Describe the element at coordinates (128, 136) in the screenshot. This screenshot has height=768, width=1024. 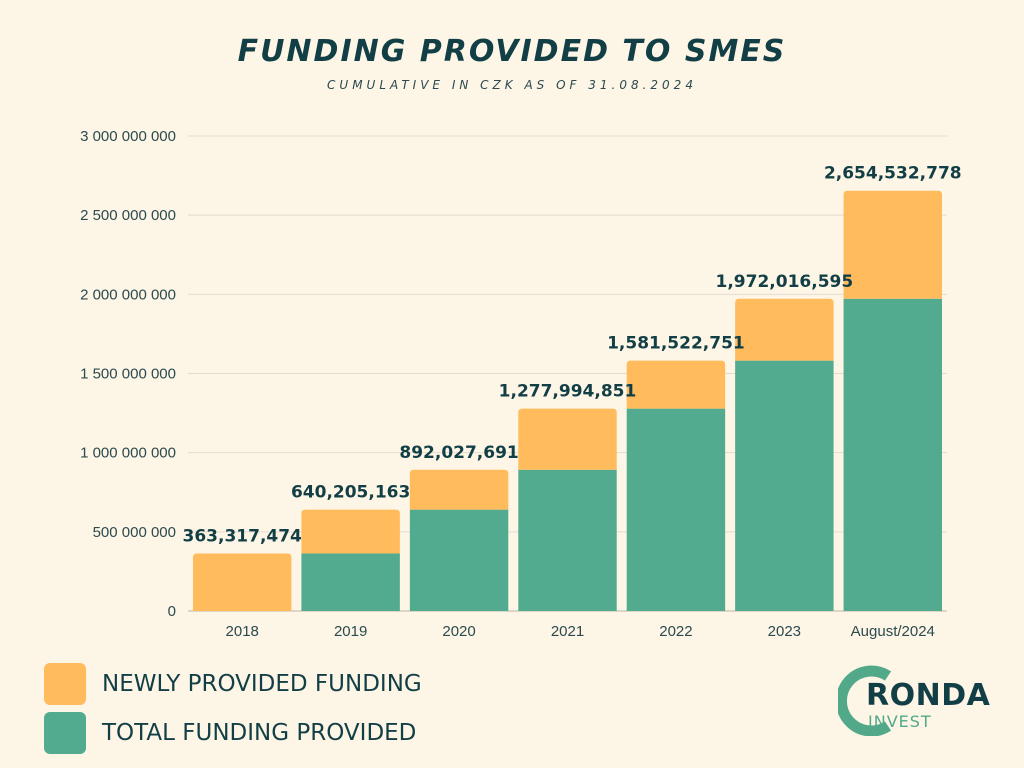
I see `y-tick-label: 3 000 000 000` at that location.